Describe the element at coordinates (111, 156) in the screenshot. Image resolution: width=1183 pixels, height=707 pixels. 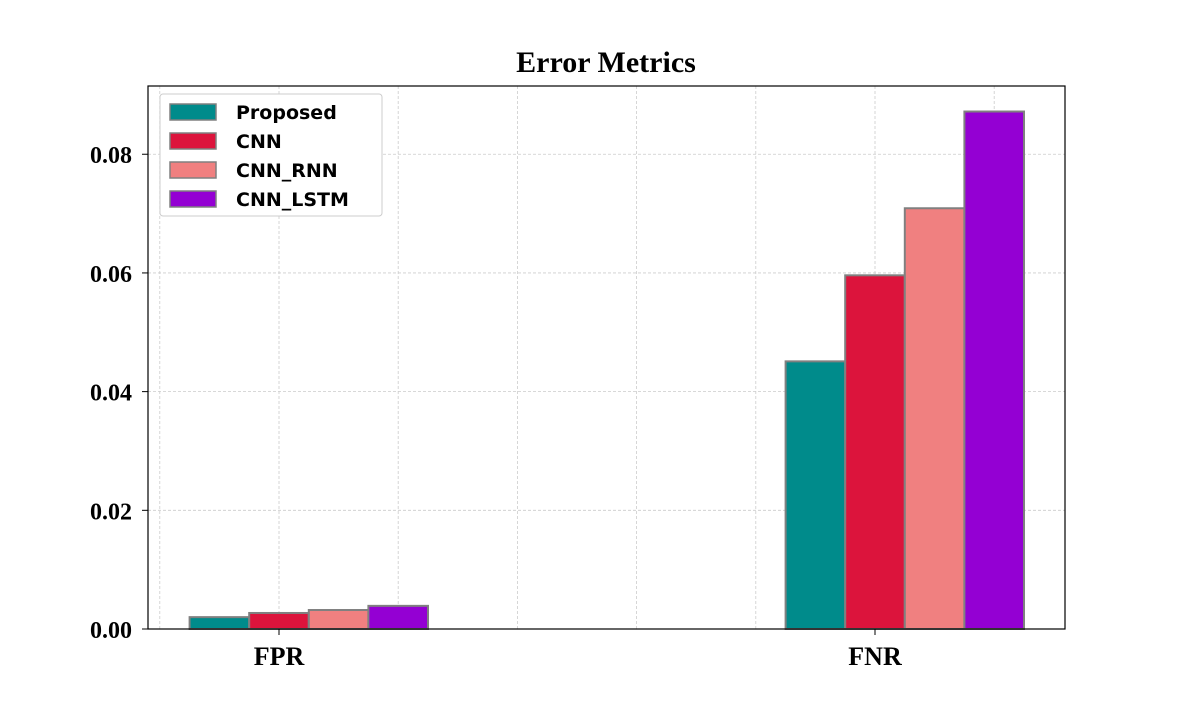
I see `y-tick-label: 0.08` at that location.